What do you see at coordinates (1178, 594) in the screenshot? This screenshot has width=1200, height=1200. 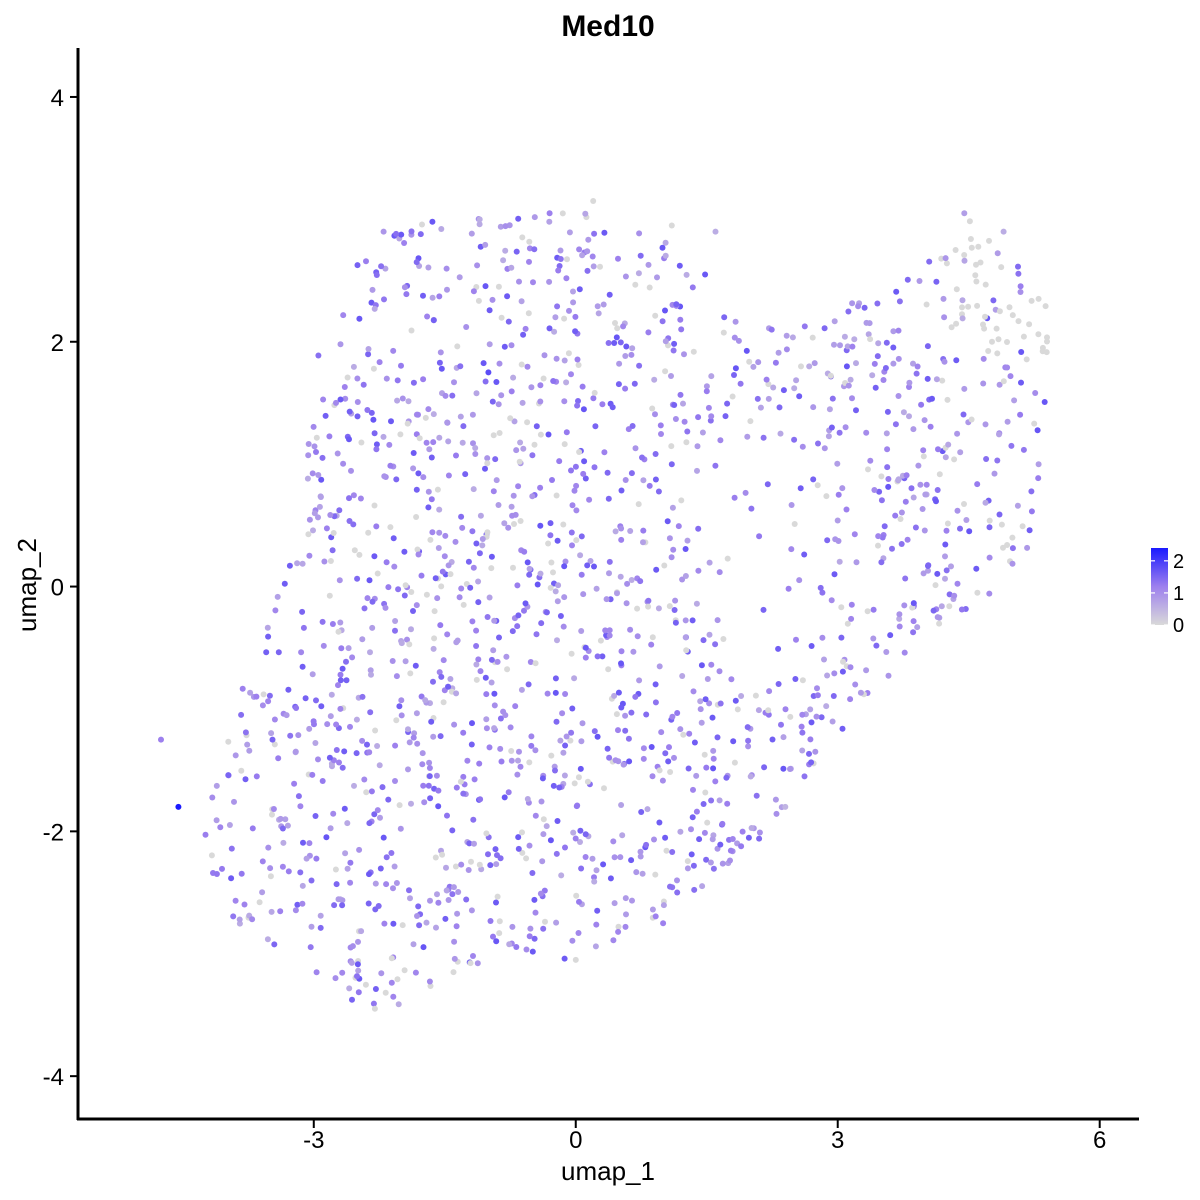 I see `legend-tick-label: 1` at bounding box center [1178, 594].